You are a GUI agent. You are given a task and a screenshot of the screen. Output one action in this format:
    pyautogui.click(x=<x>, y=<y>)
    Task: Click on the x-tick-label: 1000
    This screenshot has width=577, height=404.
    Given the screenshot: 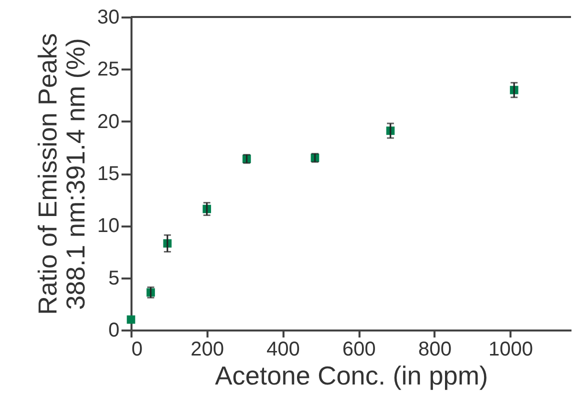 What is the action you would take?
    pyautogui.click(x=511, y=349)
    